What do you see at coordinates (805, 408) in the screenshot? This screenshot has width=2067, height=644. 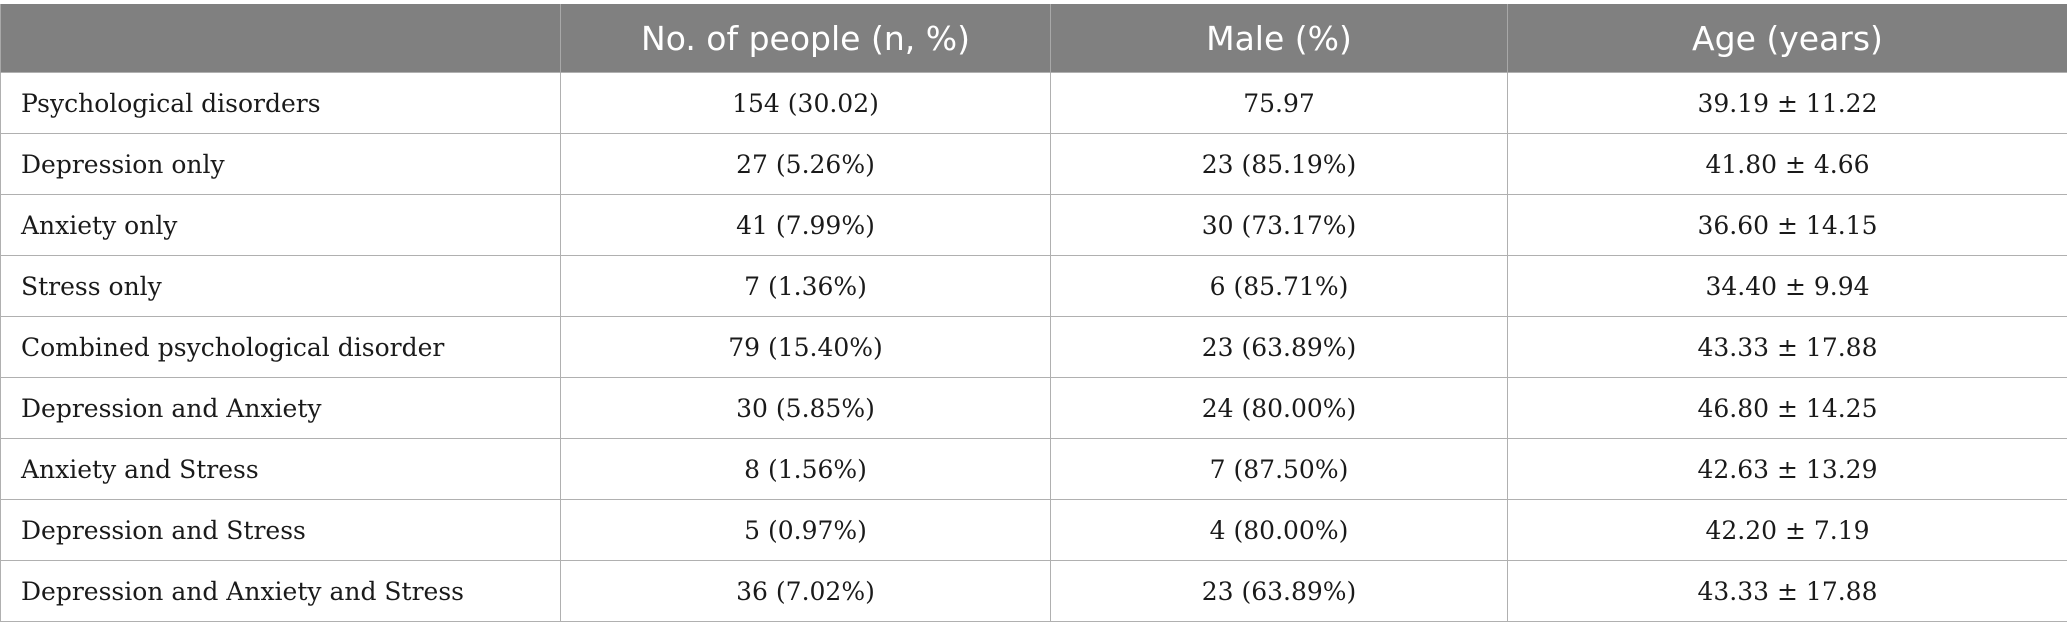 I see `row-count: 30 (5.85%)` at bounding box center [805, 408].